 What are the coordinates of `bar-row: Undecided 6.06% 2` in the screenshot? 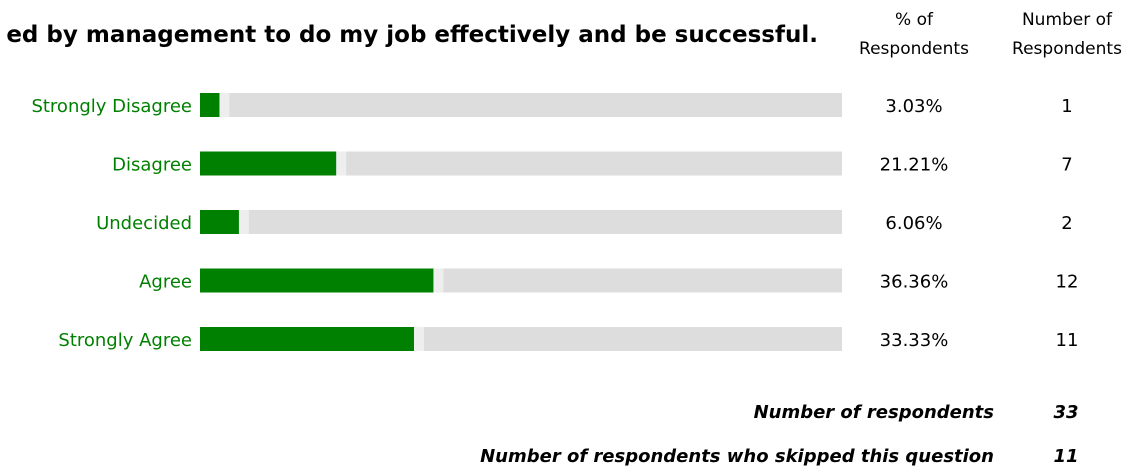 It's located at (584, 222).